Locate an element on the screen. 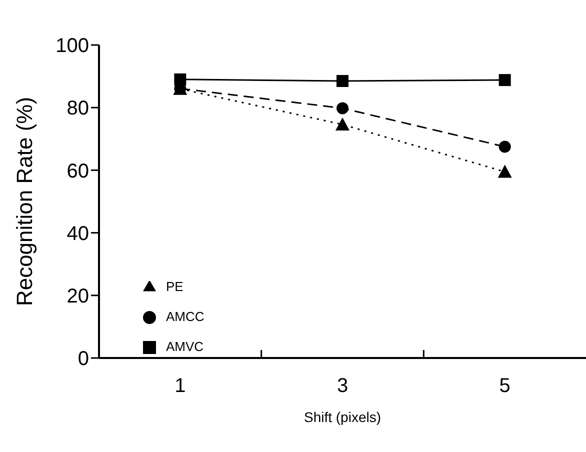  x-tick-label: 3 is located at coordinates (342, 386).